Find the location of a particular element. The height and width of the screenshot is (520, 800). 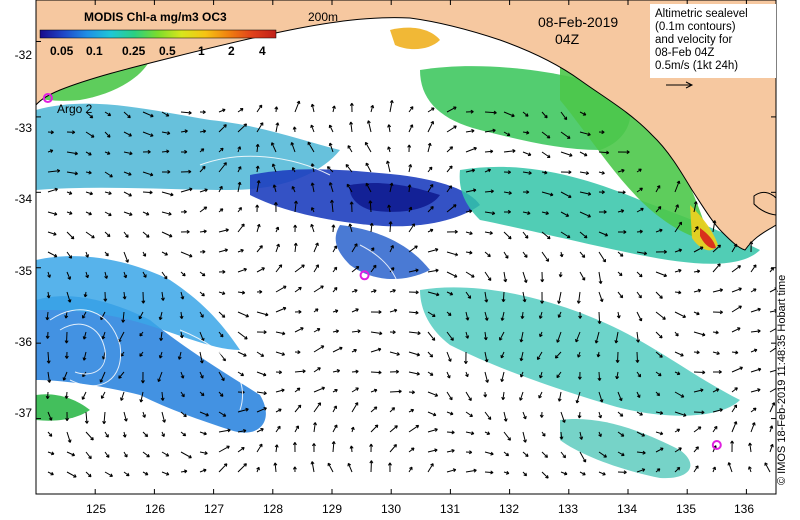

chl-green-coast is located at coordinates (635, 150).